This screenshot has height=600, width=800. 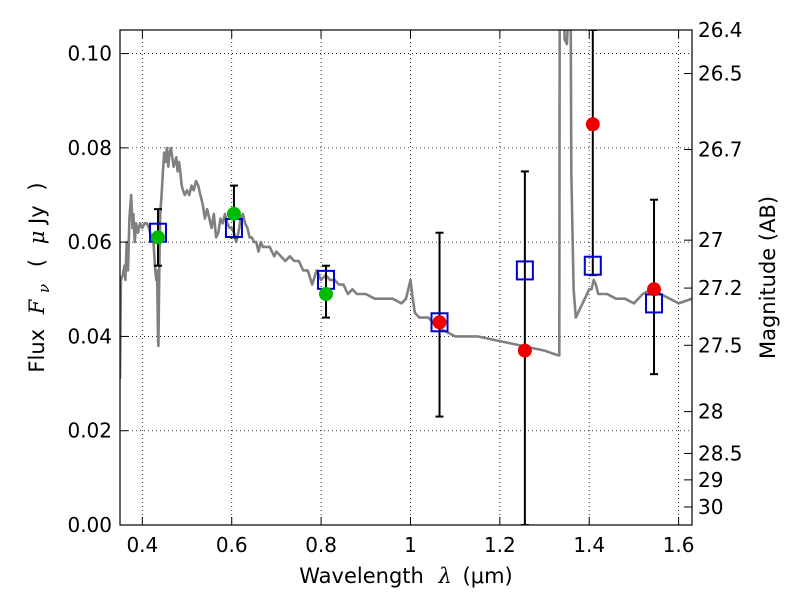 What do you see at coordinates (89, 336) in the screenshot?
I see `y-tick-label: 0.04` at bounding box center [89, 336].